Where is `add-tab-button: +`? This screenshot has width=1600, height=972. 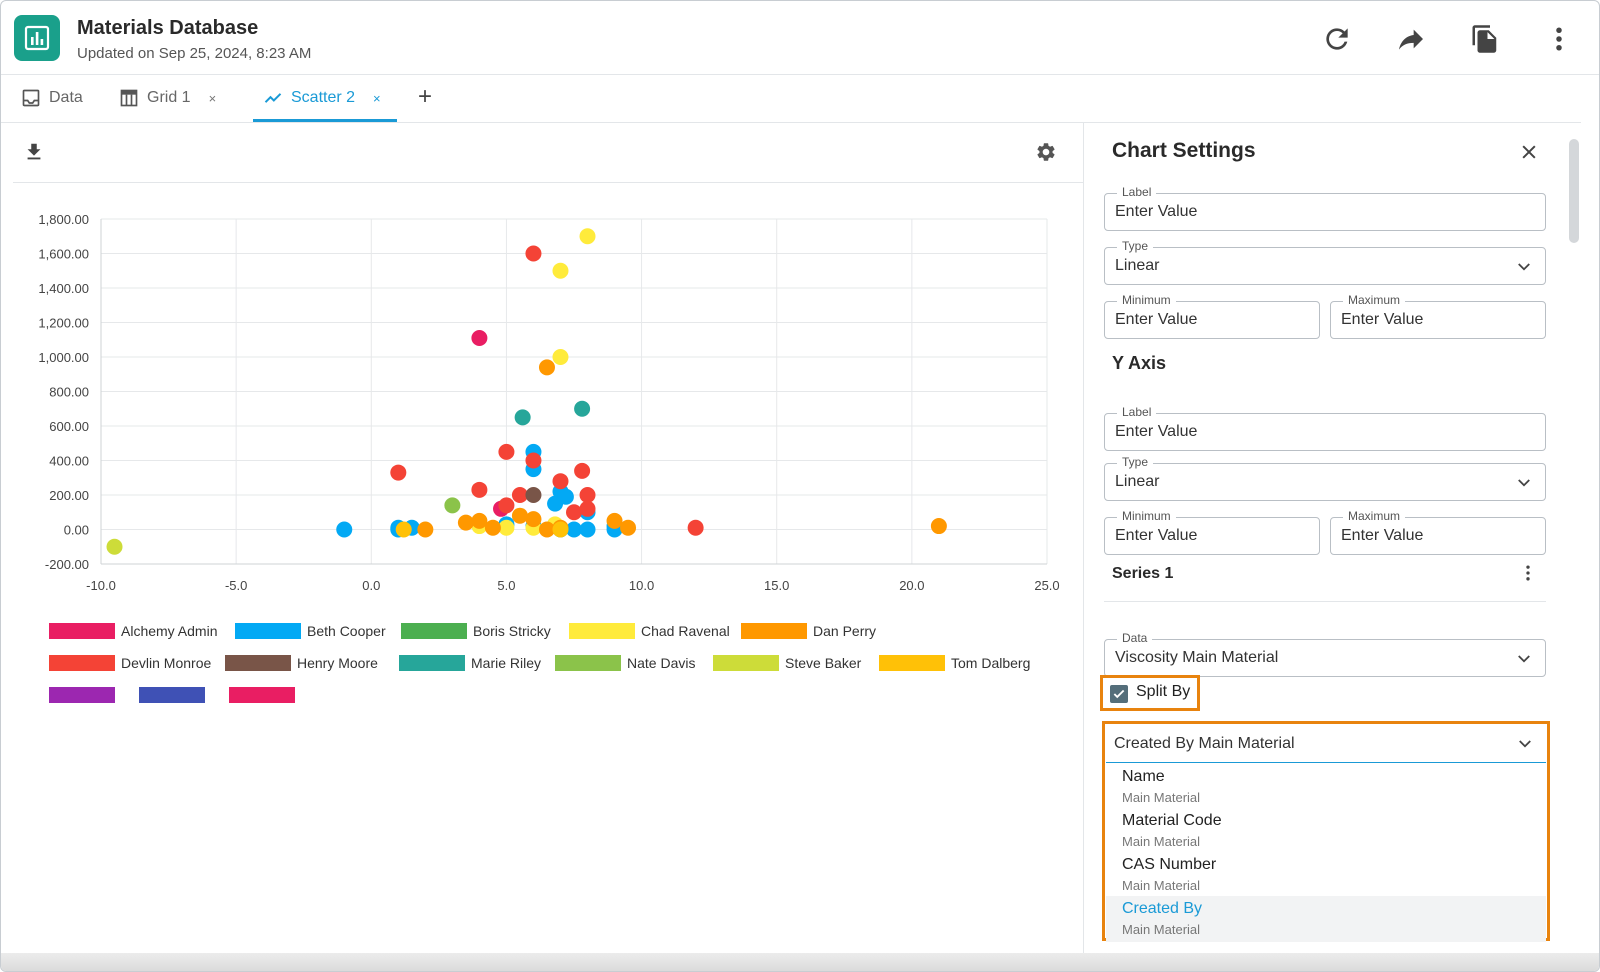 add-tab-button: + is located at coordinates (424, 96).